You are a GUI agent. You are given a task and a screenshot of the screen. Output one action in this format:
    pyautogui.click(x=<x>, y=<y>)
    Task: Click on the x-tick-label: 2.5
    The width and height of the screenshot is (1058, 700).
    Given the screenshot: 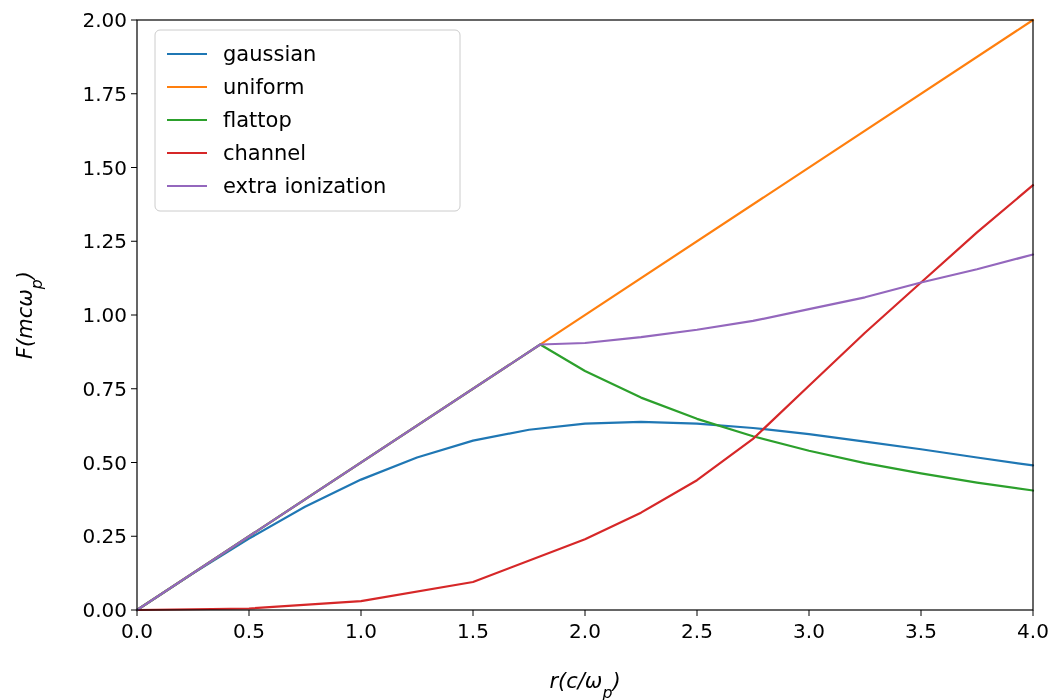 What is the action you would take?
    pyautogui.click(x=697, y=631)
    